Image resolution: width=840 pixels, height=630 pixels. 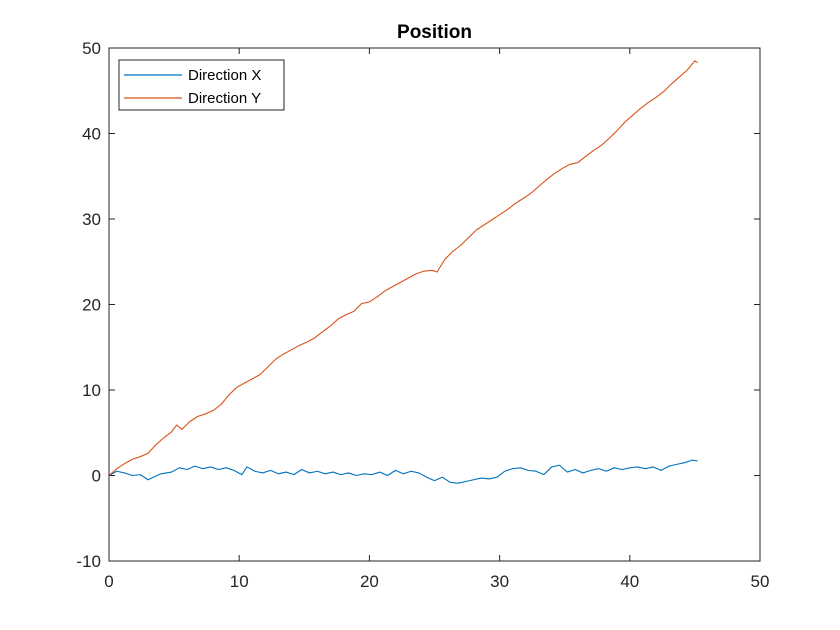 What do you see at coordinates (403, 471) in the screenshot?
I see `series-line-direction-x` at bounding box center [403, 471].